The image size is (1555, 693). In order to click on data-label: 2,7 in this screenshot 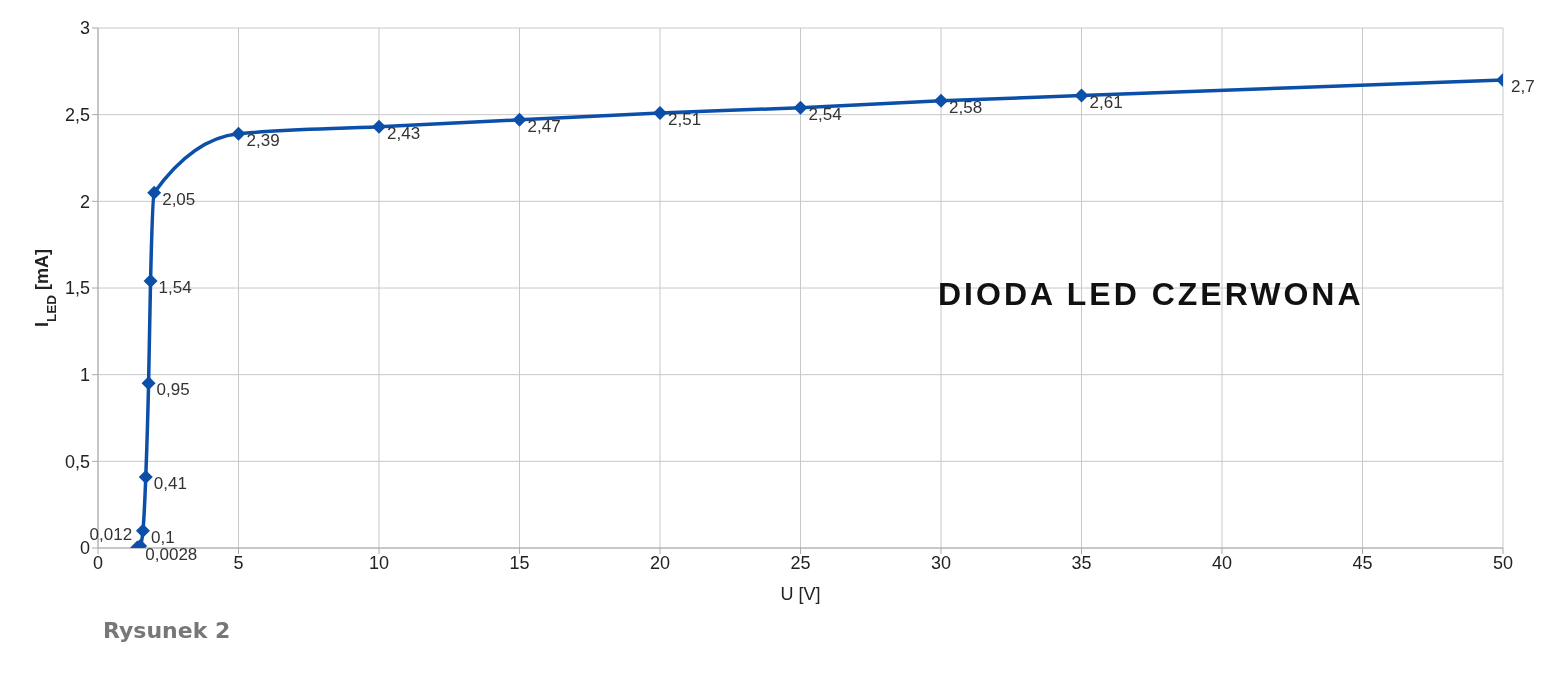, I will do `click(1523, 86)`.